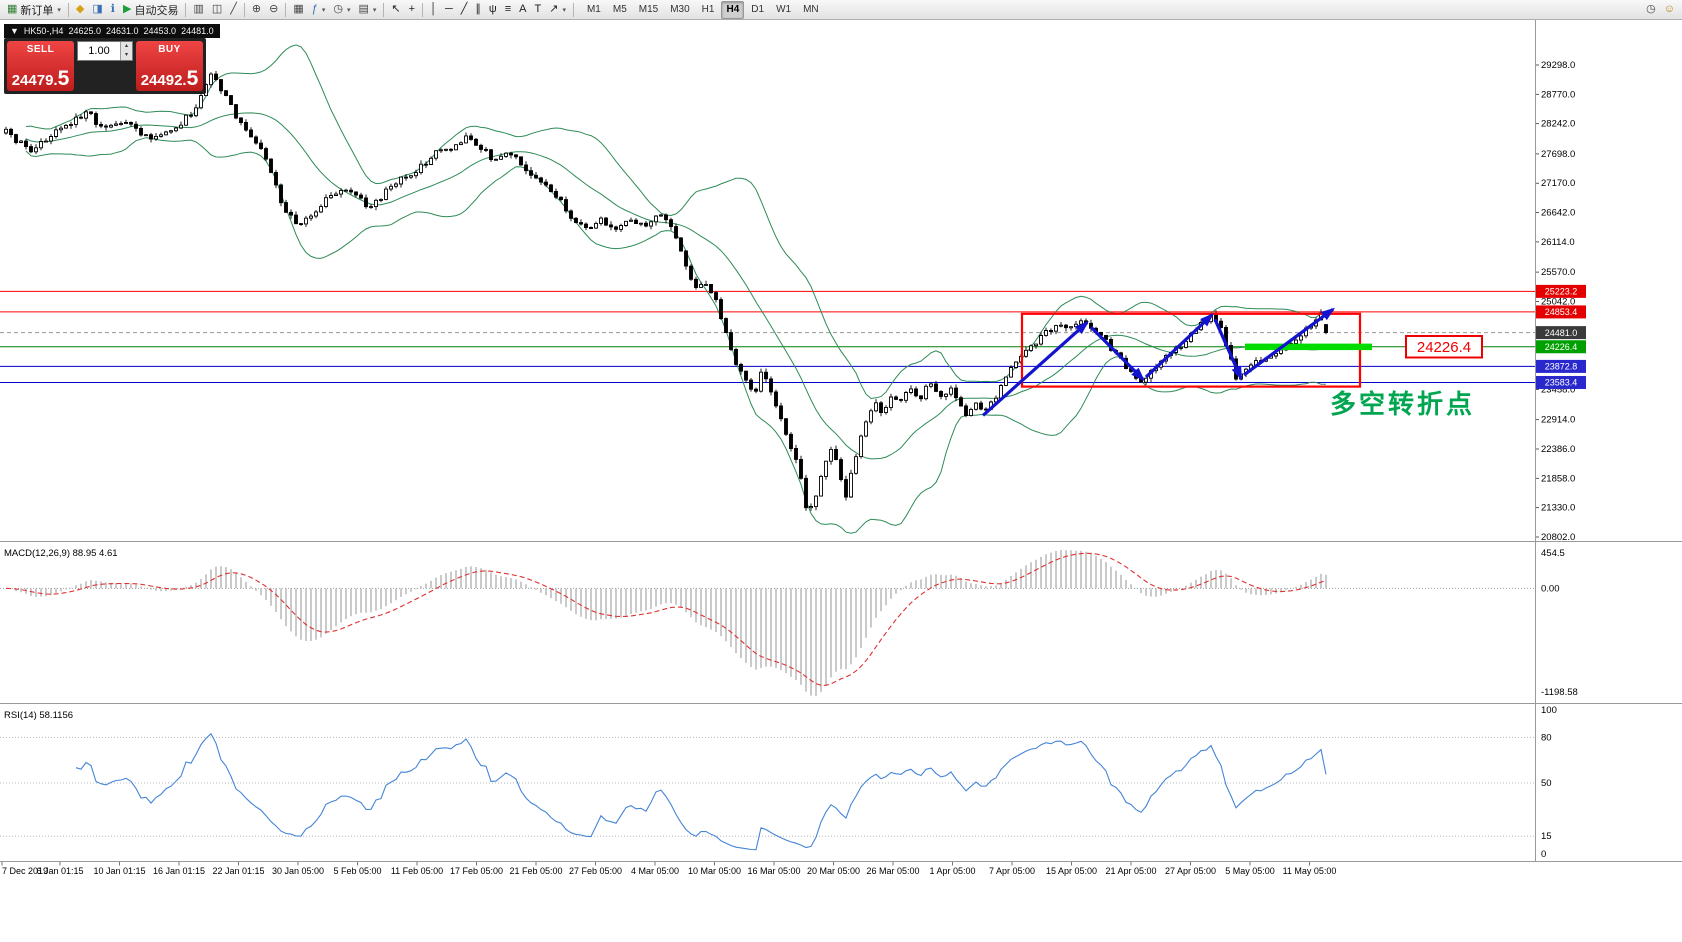 The height and width of the screenshot is (942, 1682). I want to click on bar-chart-icon: ▥, so click(198, 9).